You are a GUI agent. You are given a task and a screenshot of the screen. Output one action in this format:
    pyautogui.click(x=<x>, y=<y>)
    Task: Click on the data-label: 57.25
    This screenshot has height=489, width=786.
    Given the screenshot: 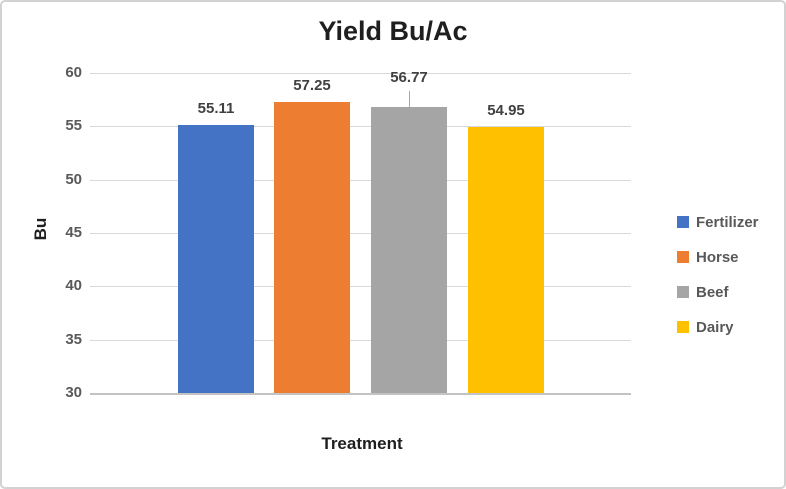 What is the action you would take?
    pyautogui.click(x=312, y=86)
    